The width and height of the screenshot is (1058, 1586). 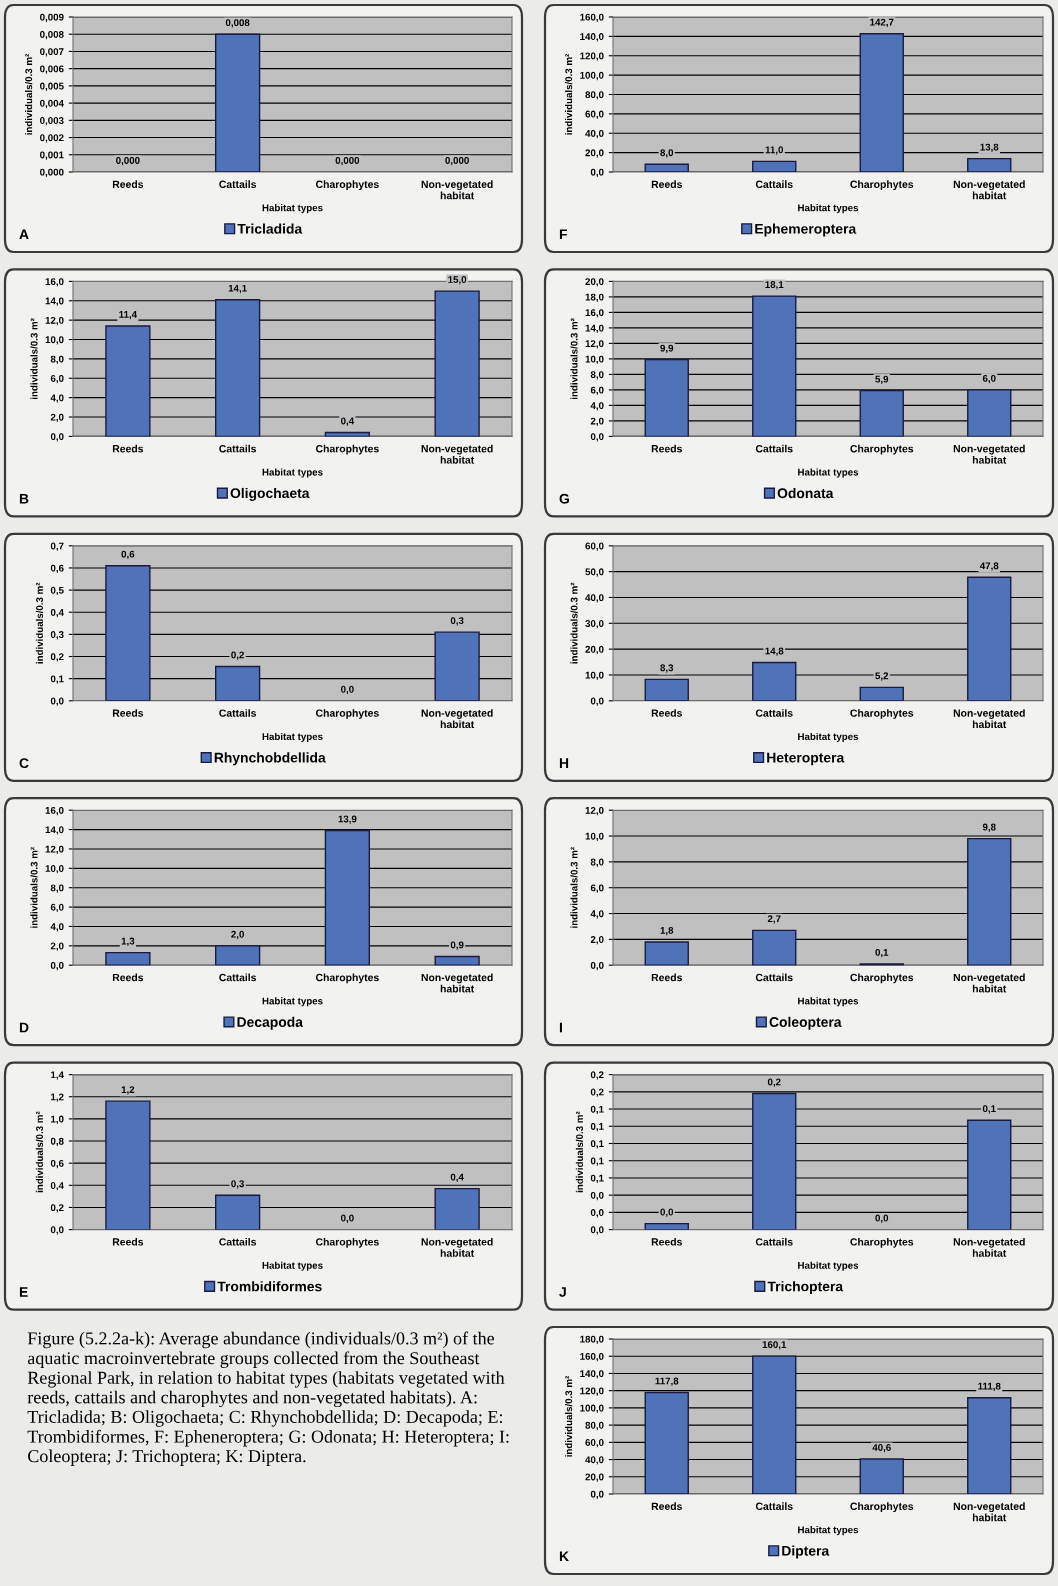 What do you see at coordinates (128, 555) in the screenshot?
I see `data-label: 0,6` at bounding box center [128, 555].